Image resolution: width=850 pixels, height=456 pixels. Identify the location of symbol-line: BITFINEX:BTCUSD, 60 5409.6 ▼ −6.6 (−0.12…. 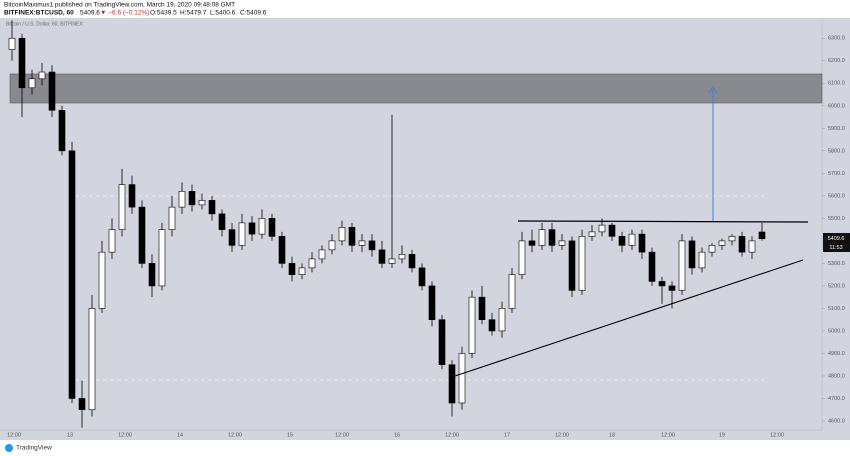
(135, 13).